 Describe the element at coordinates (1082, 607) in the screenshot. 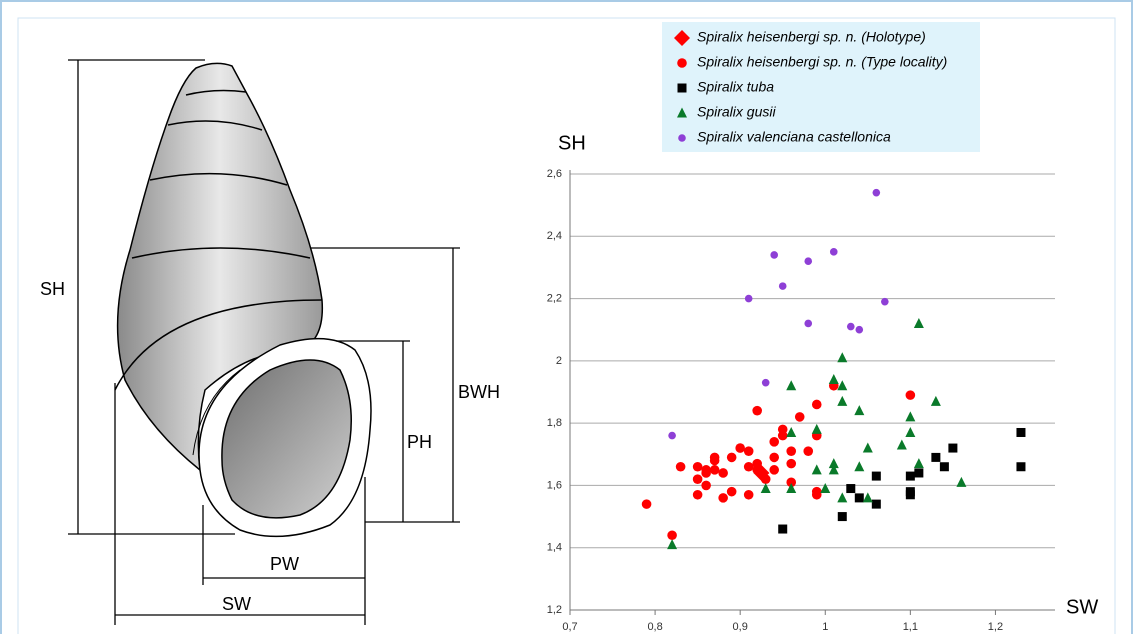

I see `x-axis-label: SW` at that location.